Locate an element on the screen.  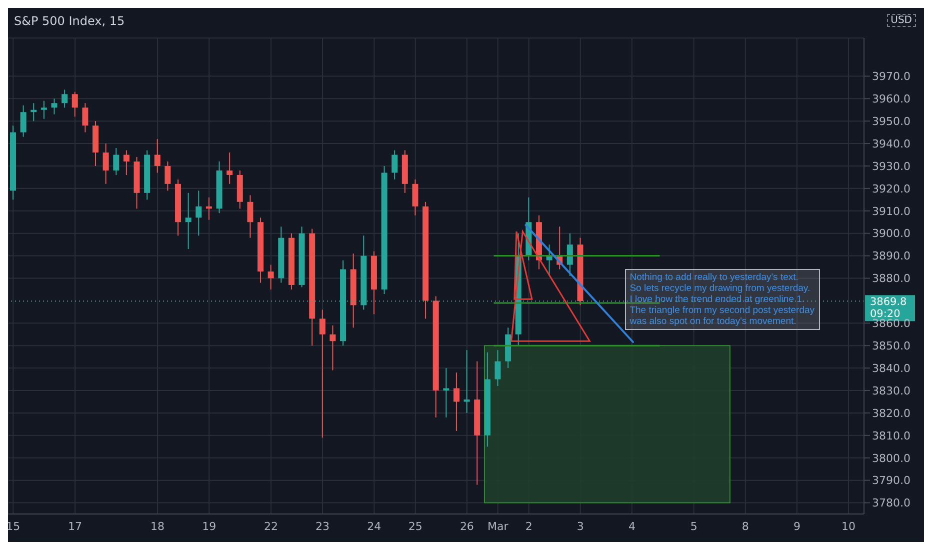
y-tick-label: 3900.0 is located at coordinates (891, 233).